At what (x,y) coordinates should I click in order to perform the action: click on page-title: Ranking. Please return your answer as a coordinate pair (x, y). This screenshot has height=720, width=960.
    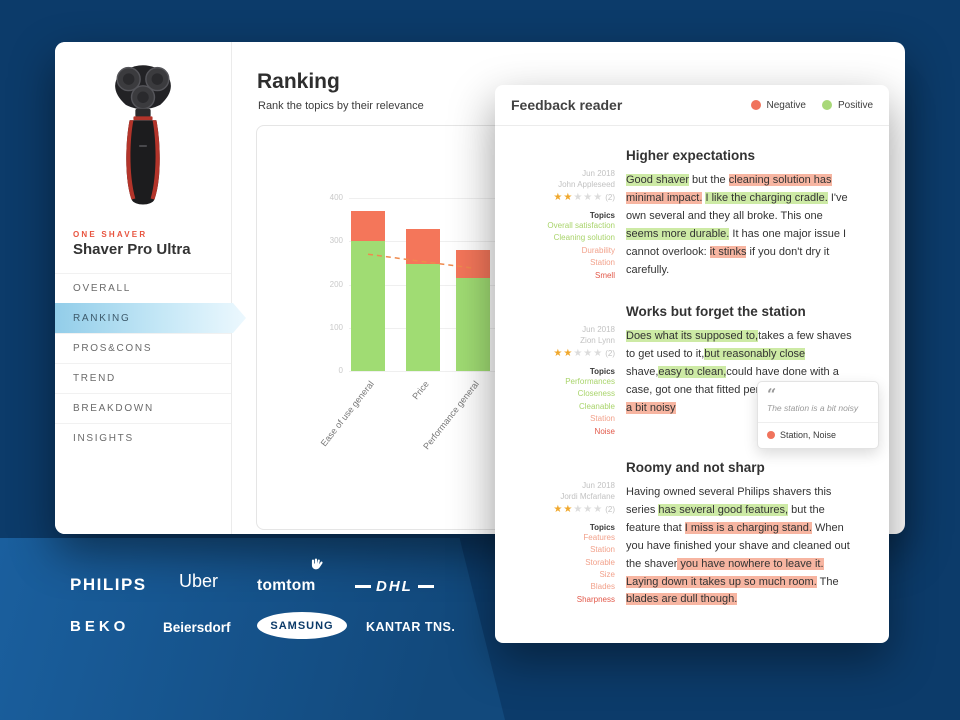
    Looking at the image, I should click on (298, 81).